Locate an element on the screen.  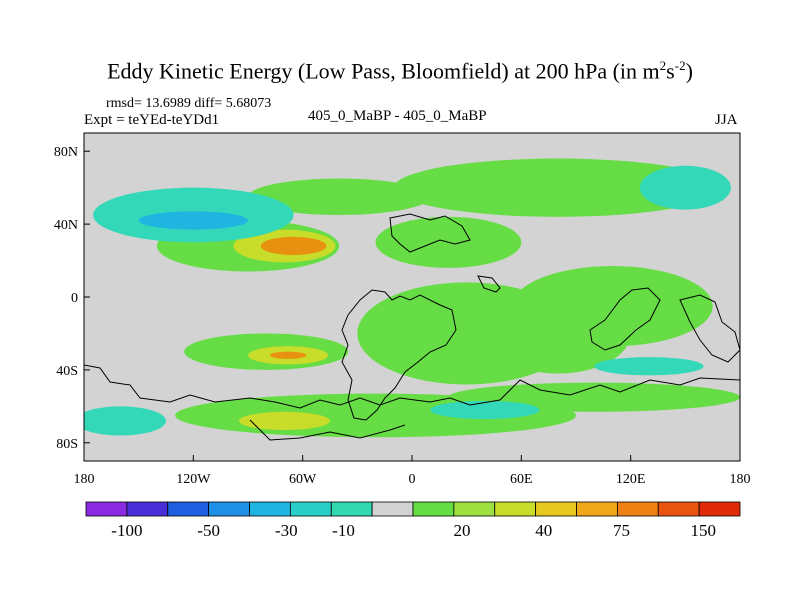
y-tick-label: 40N is located at coordinates (66, 225).